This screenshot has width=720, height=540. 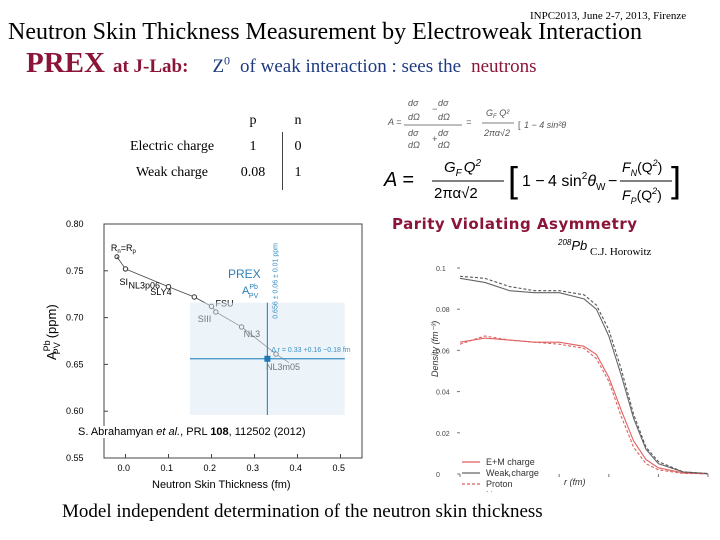 I want to click on horizontal-error-text: Δ r = 0.33 +0.16 −0.18 fm, so click(x=310, y=350).